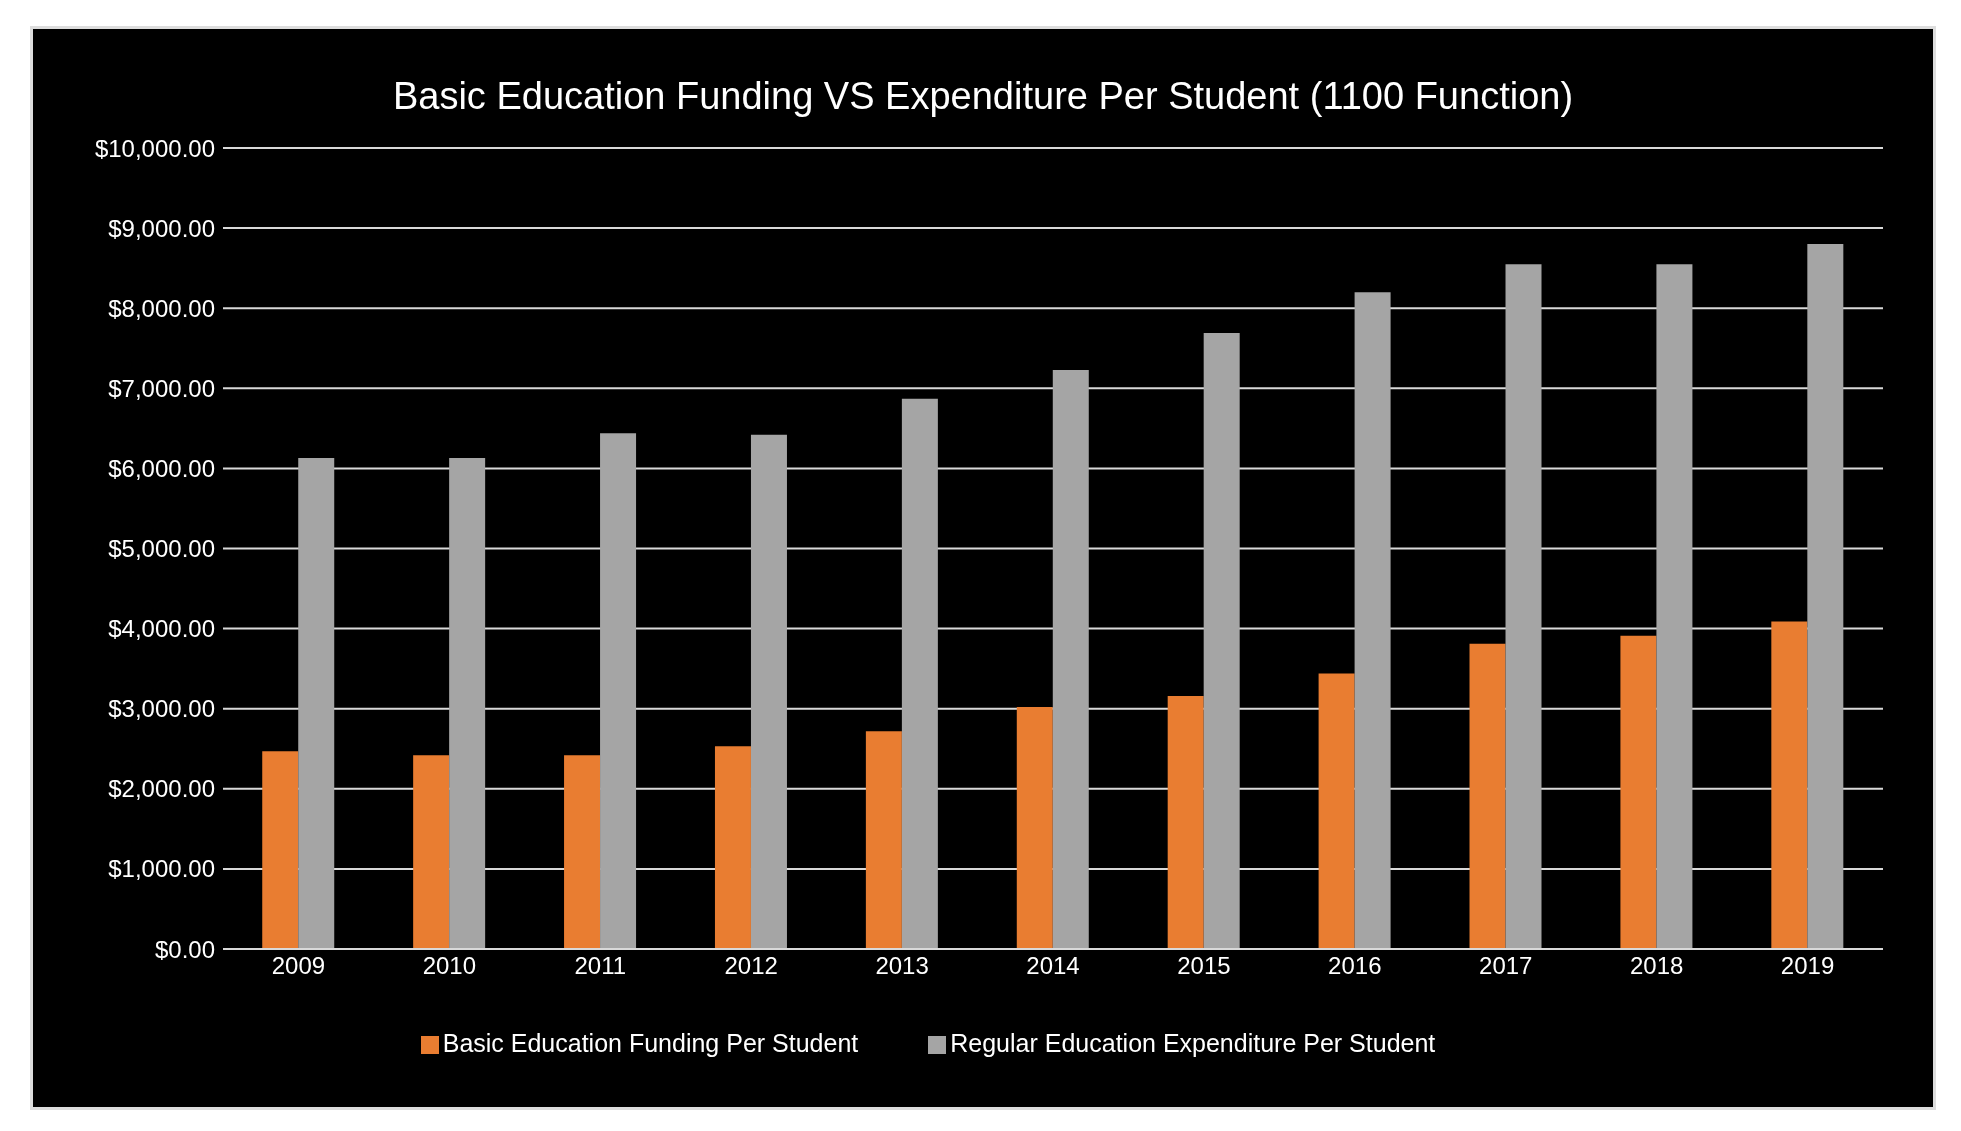 The width and height of the screenshot is (1961, 1131). What do you see at coordinates (161, 789) in the screenshot?
I see `y-tick-label: $2,000.00` at bounding box center [161, 789].